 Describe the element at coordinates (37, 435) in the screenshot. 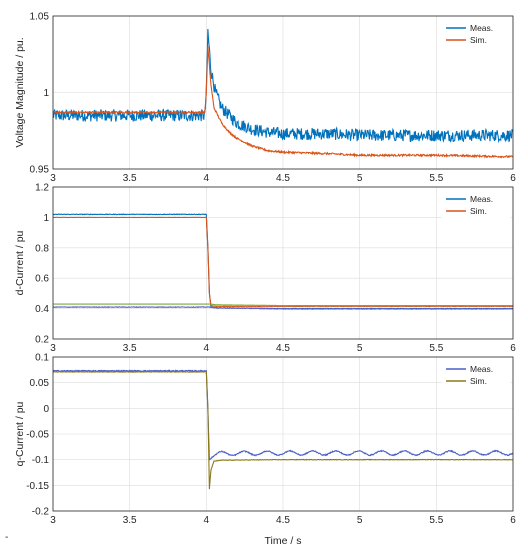

I see `y-tick-label: -0.05` at that location.